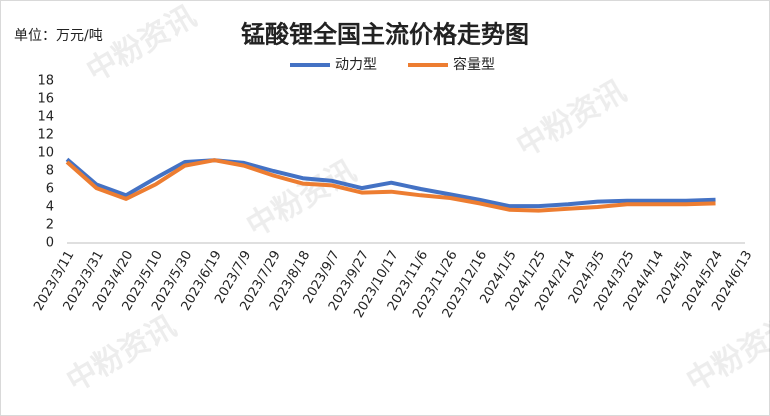 This screenshot has height=416, width=770. I want to click on y-tick-label: 8, so click(50, 171).